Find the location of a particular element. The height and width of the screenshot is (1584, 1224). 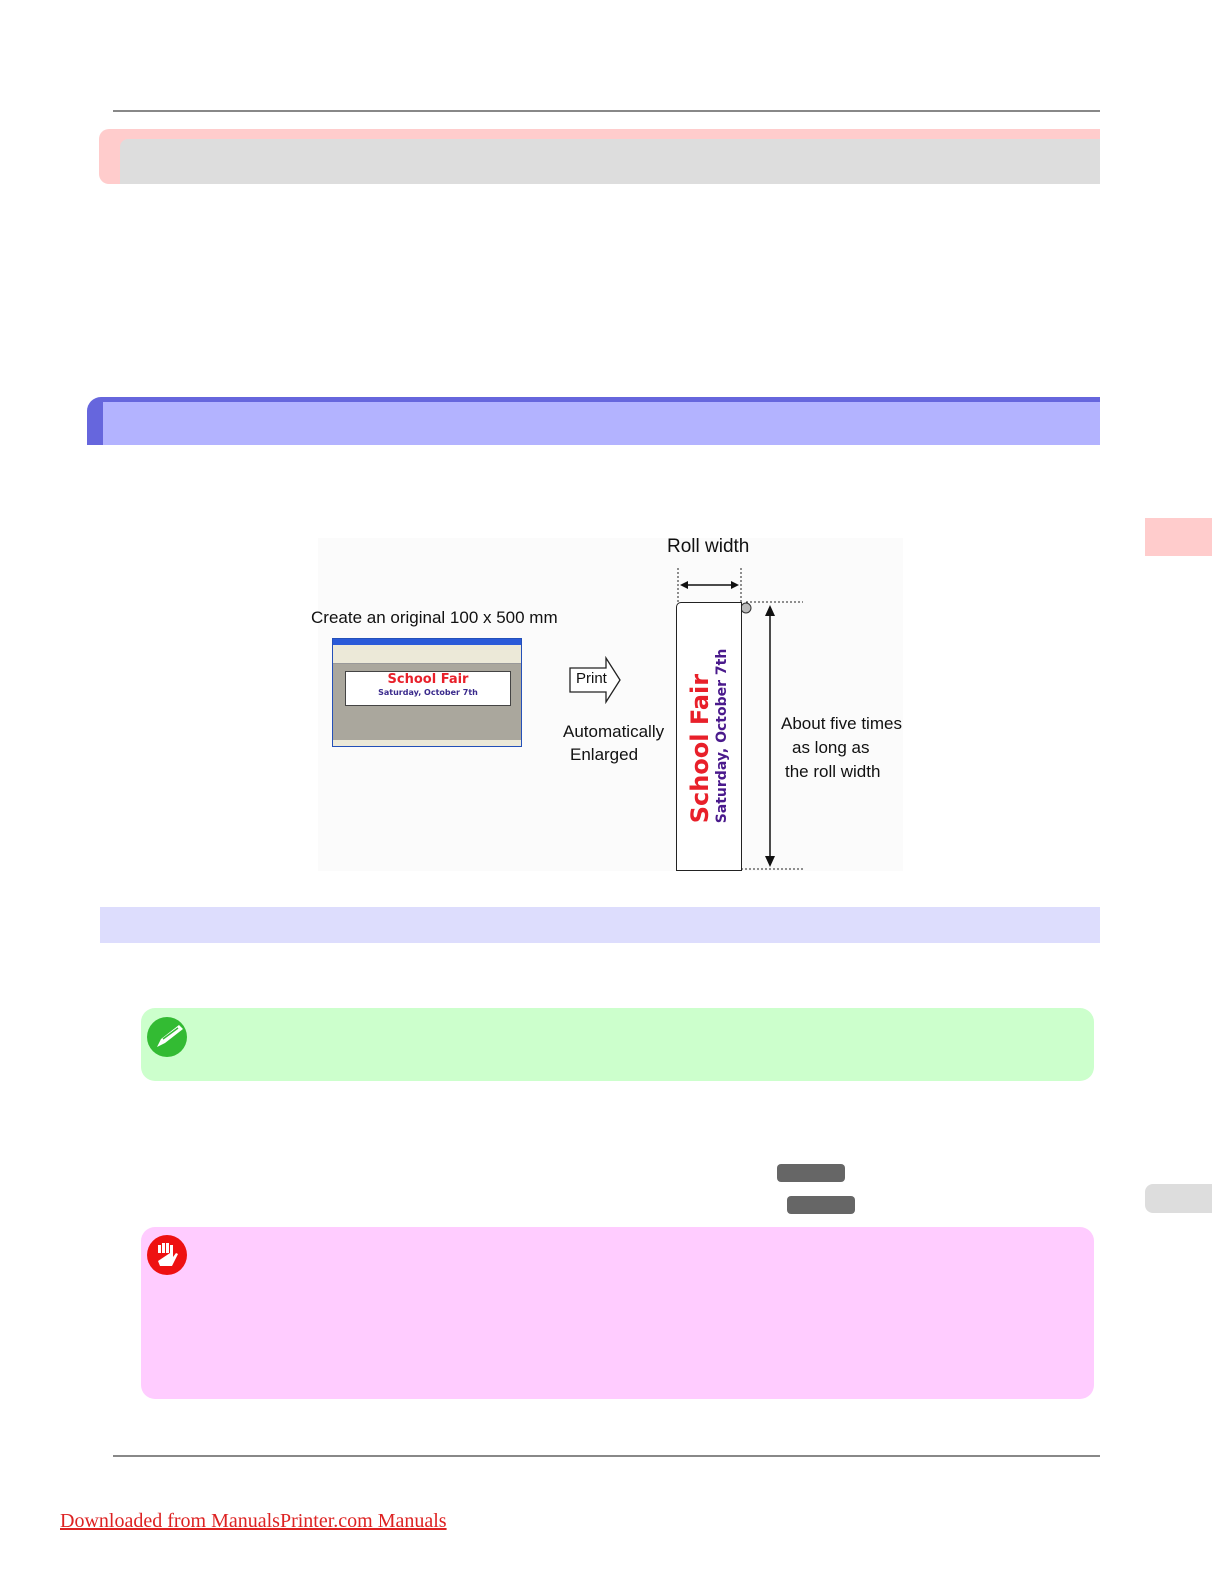

enlarged-label-1: Automatically is located at coordinates (614, 731).